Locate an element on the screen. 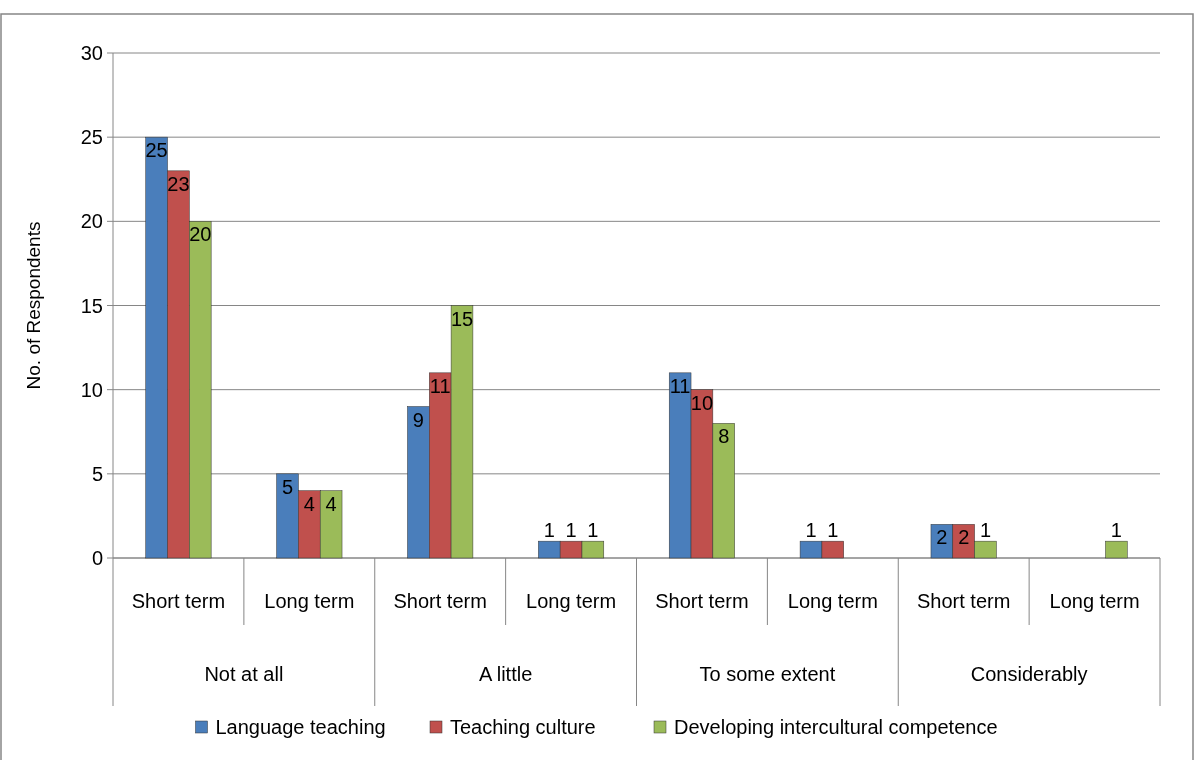 The image size is (1194, 760). y-tick-label: 0 is located at coordinates (97, 558).